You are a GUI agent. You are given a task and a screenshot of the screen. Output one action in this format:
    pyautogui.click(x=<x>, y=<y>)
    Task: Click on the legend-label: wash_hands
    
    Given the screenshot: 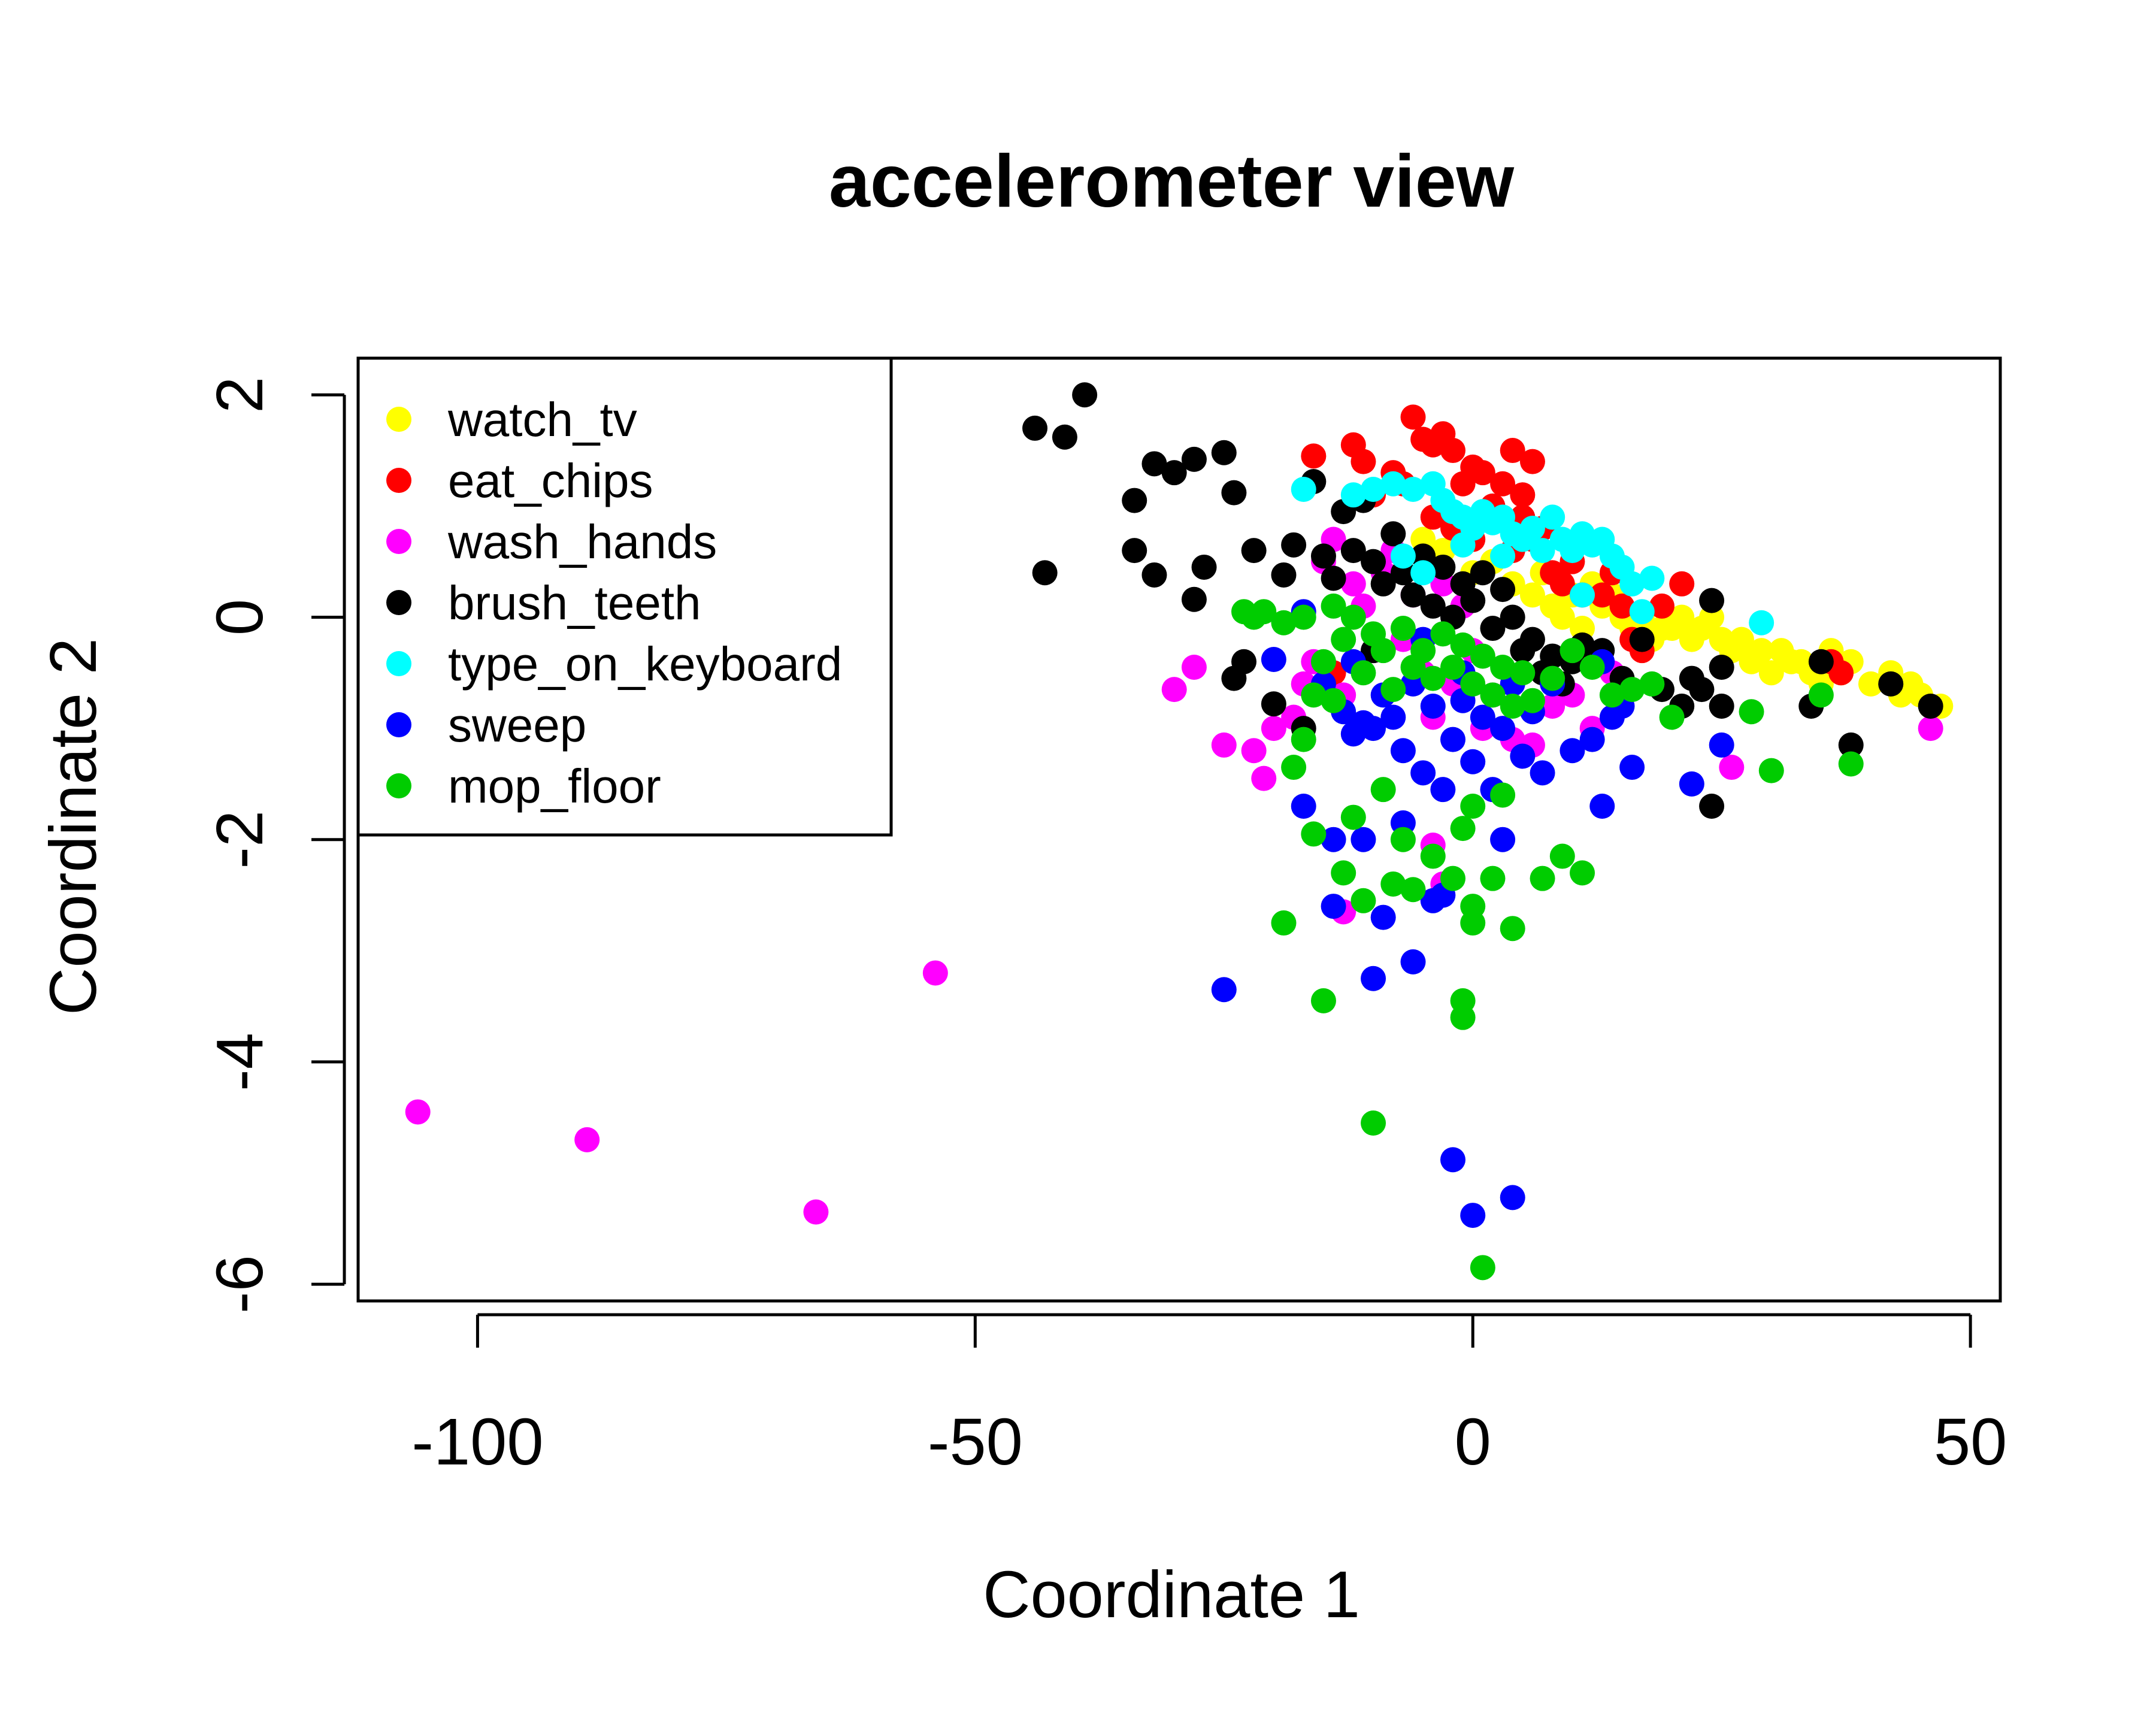 What is the action you would take?
    pyautogui.click(x=582, y=541)
    